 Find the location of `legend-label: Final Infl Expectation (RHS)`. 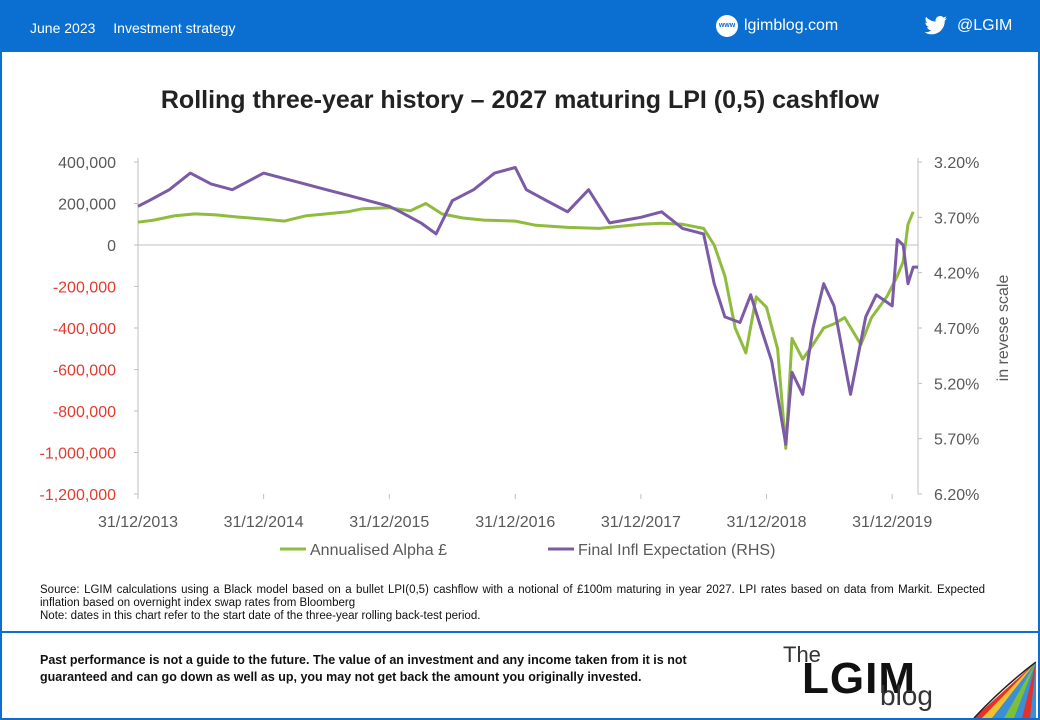

legend-label: Final Infl Expectation (RHS) is located at coordinates (676, 550).